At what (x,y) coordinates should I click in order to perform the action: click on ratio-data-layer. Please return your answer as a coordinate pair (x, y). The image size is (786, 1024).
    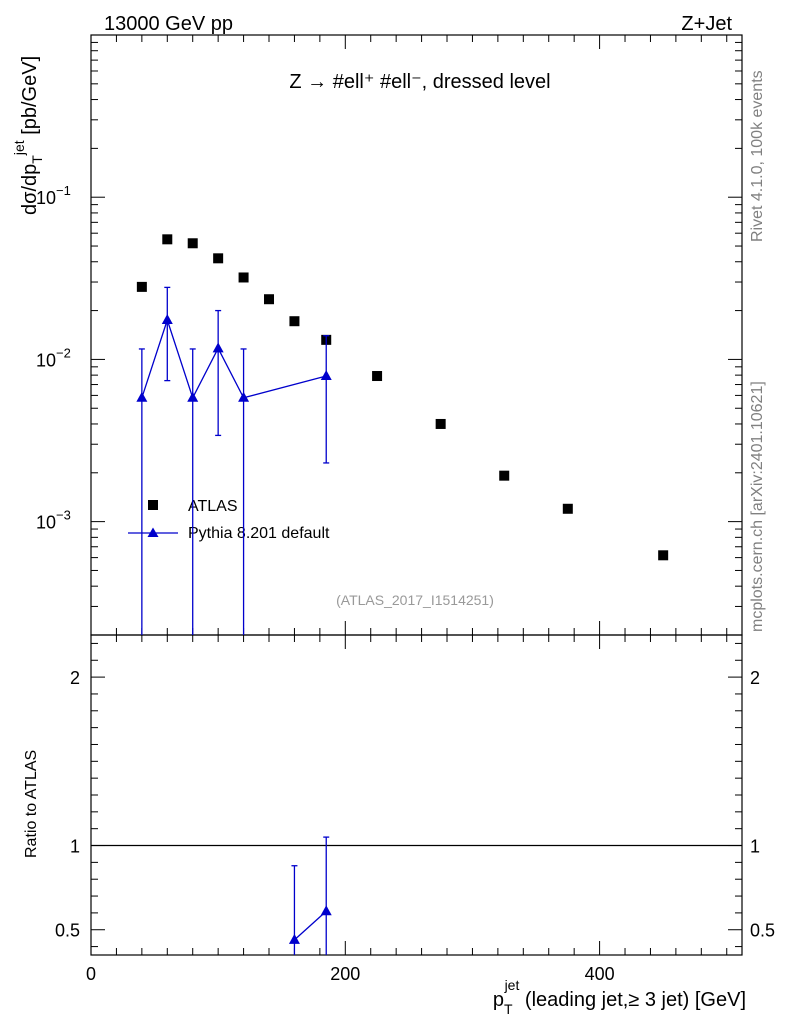
    Looking at the image, I should click on (416, 895).